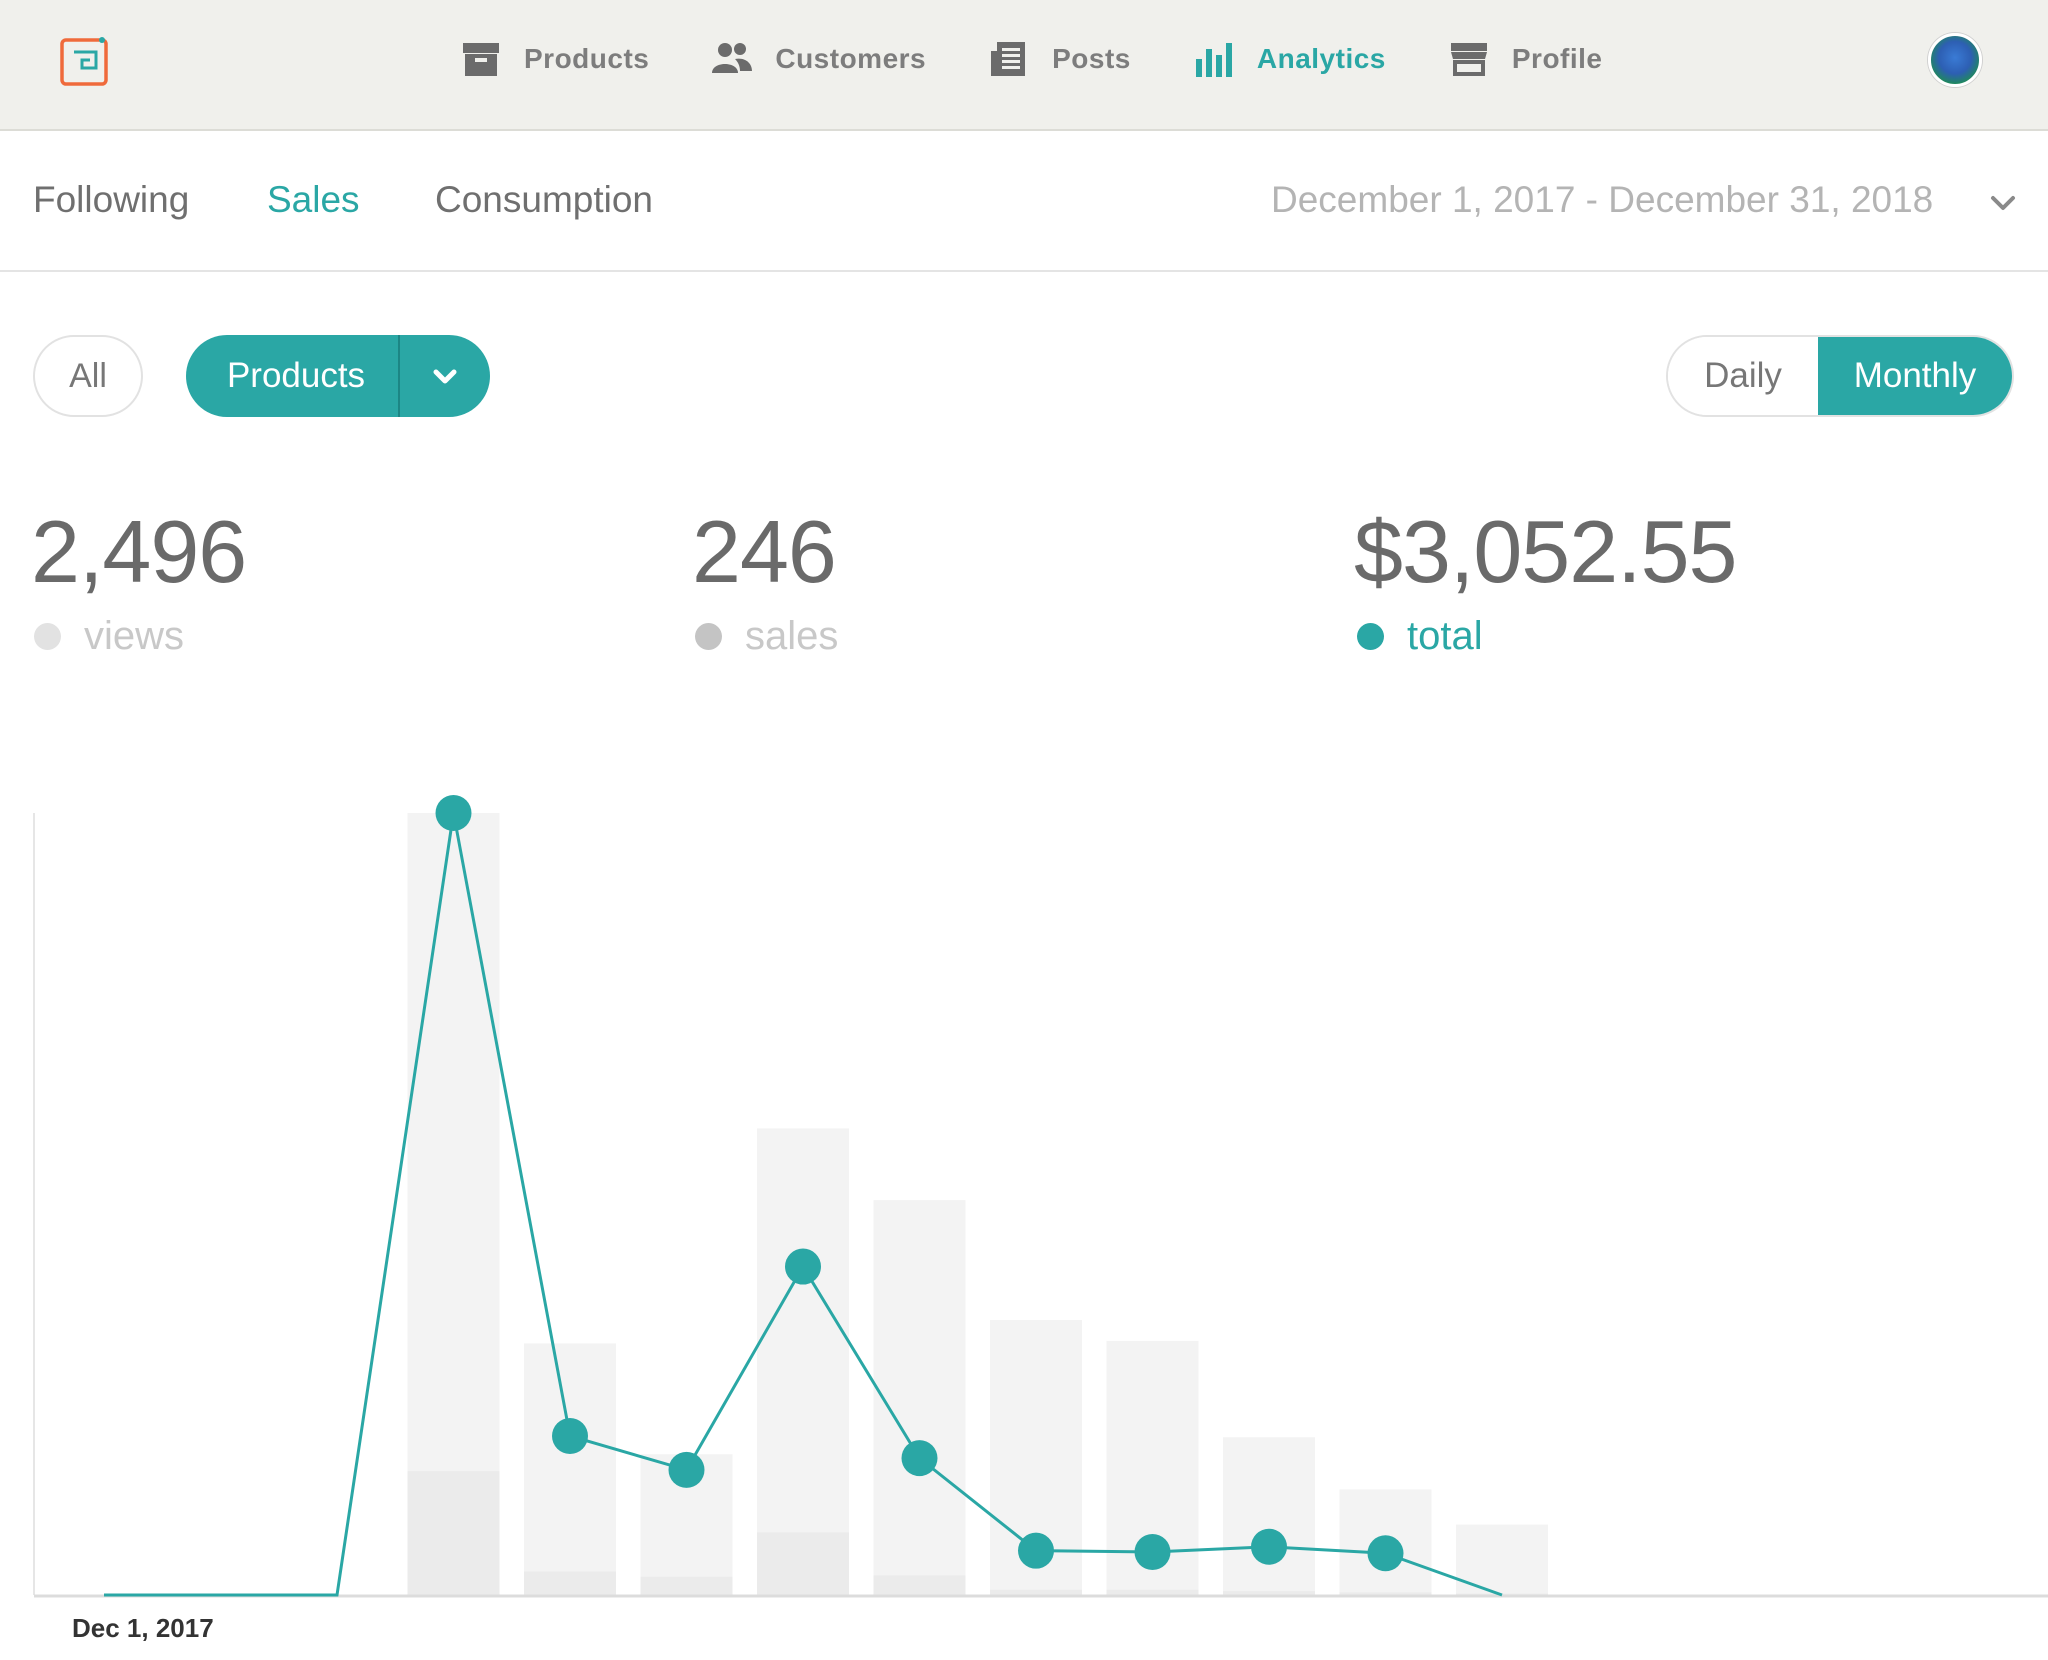 The image size is (2048, 1660). What do you see at coordinates (1602, 199) in the screenshot?
I see `date-range-picker: December 1, 2017 - December 31, 2018` at bounding box center [1602, 199].